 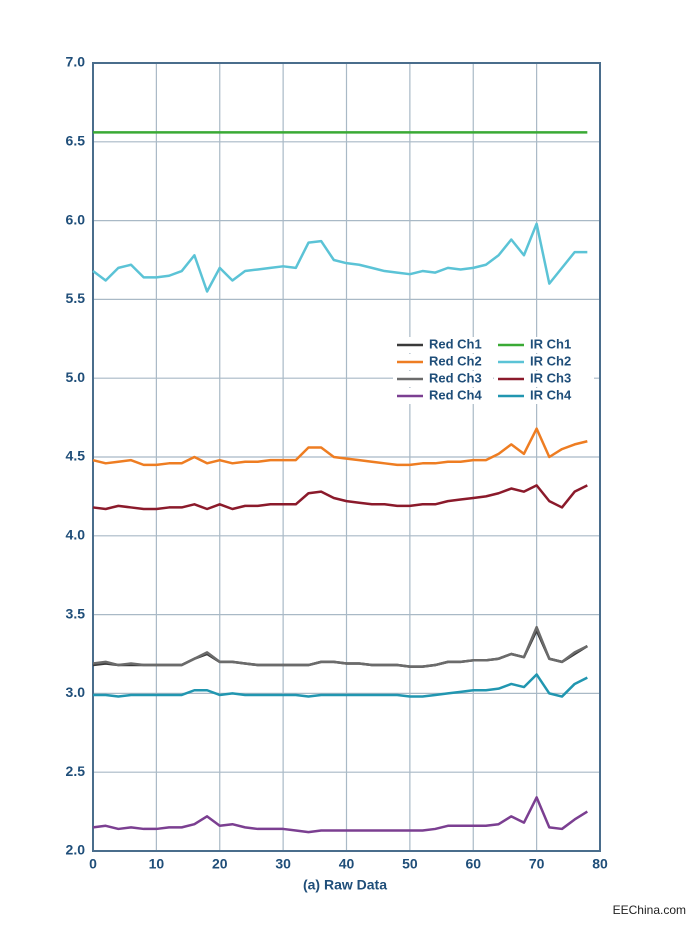 I want to click on y-tick-label: 4.5, so click(x=76, y=456).